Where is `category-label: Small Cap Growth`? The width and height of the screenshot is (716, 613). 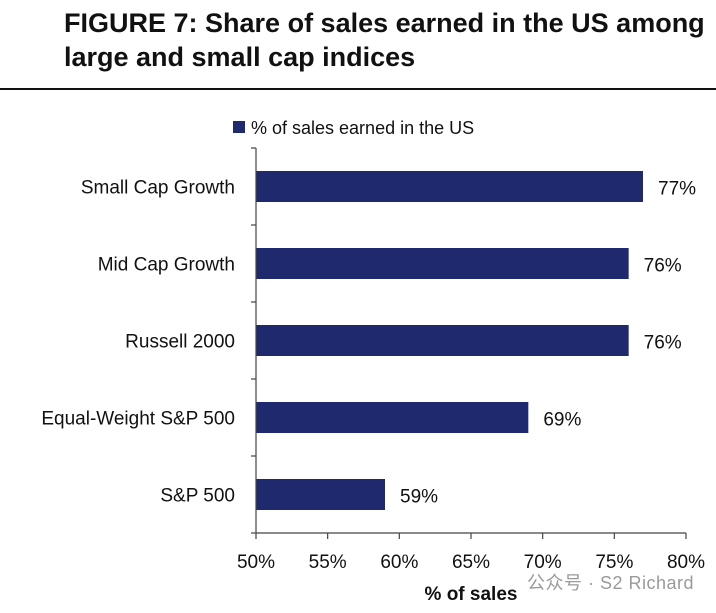 category-label: Small Cap Growth is located at coordinates (158, 188).